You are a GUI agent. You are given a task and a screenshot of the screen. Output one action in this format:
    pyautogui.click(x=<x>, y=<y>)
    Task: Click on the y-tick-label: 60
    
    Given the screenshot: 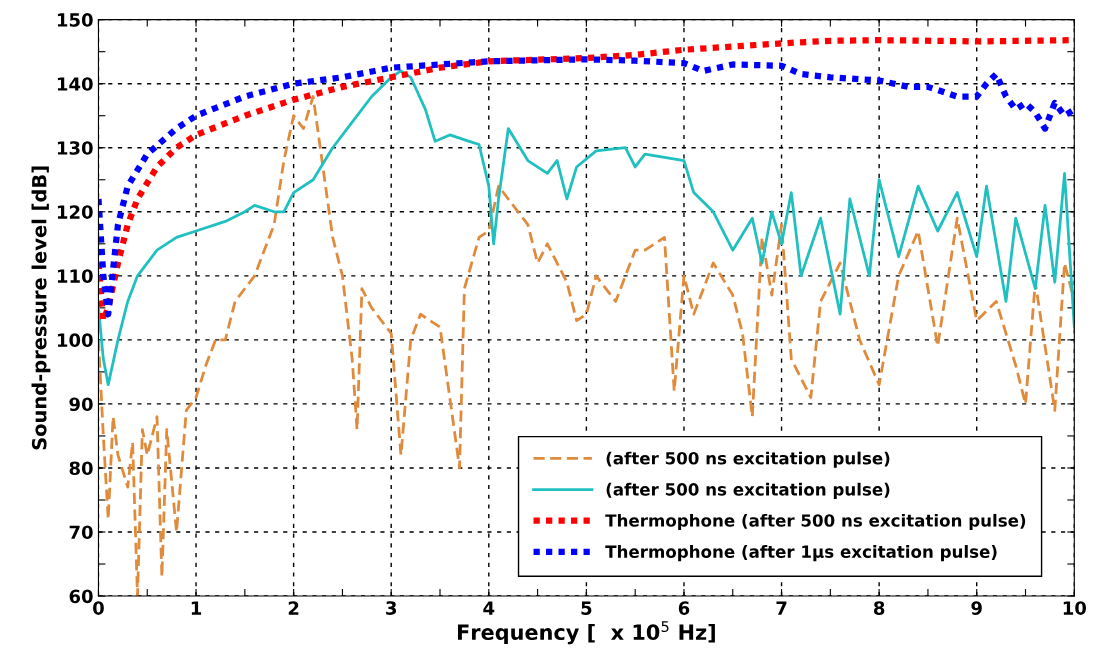 What is the action you would take?
    pyautogui.click(x=81, y=596)
    